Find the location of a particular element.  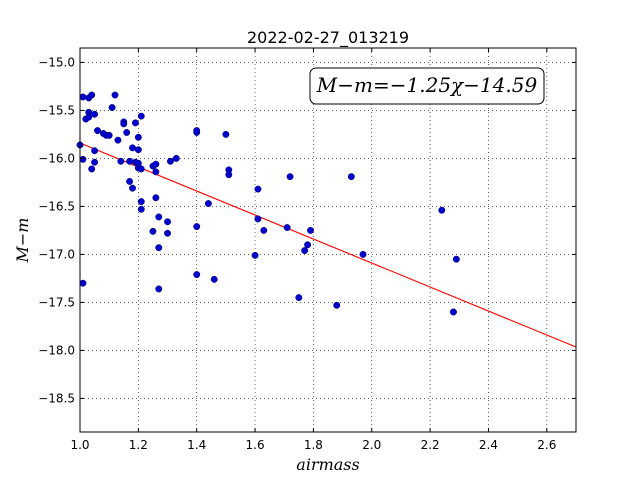

fit-equation-label: M−m=−1.25χ−14.59 is located at coordinates (427, 85).